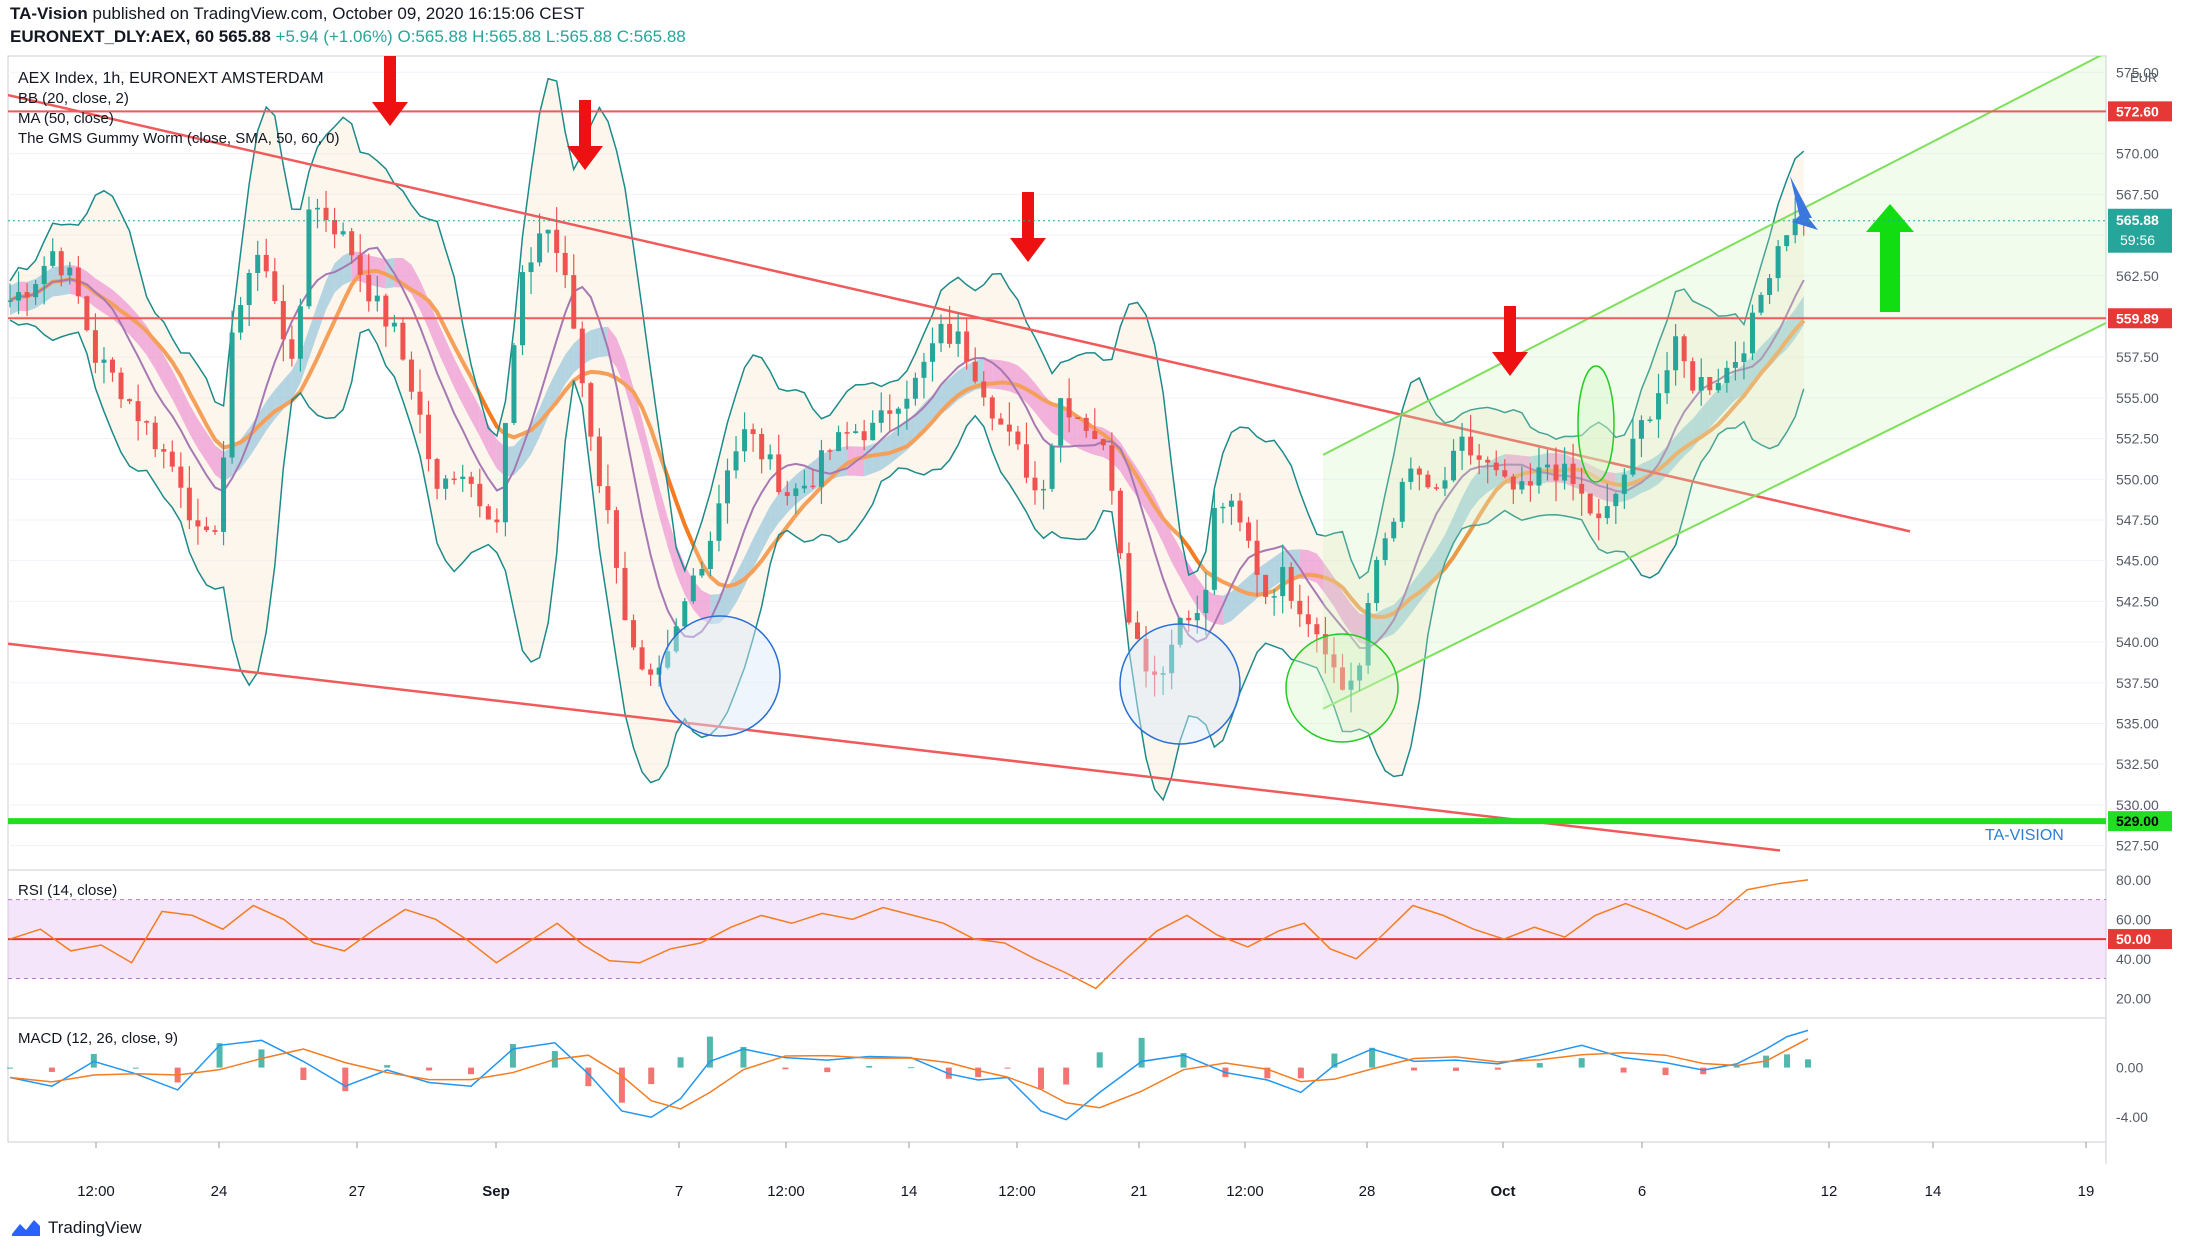  Describe the element at coordinates (1245, 1191) in the screenshot. I see `time-tick-label: 12:00` at that location.